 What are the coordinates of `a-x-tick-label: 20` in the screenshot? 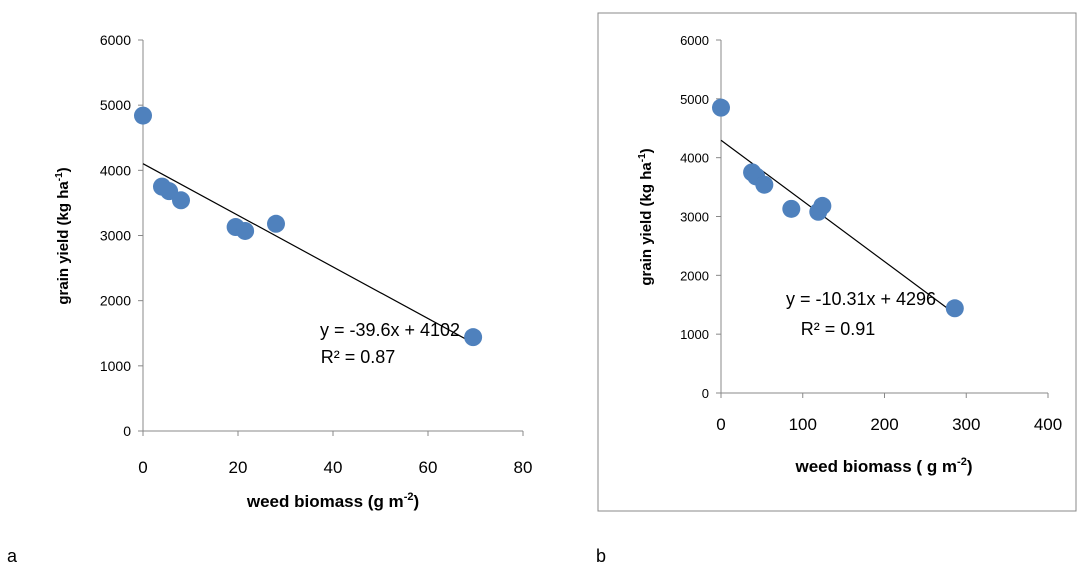 It's located at (238, 467).